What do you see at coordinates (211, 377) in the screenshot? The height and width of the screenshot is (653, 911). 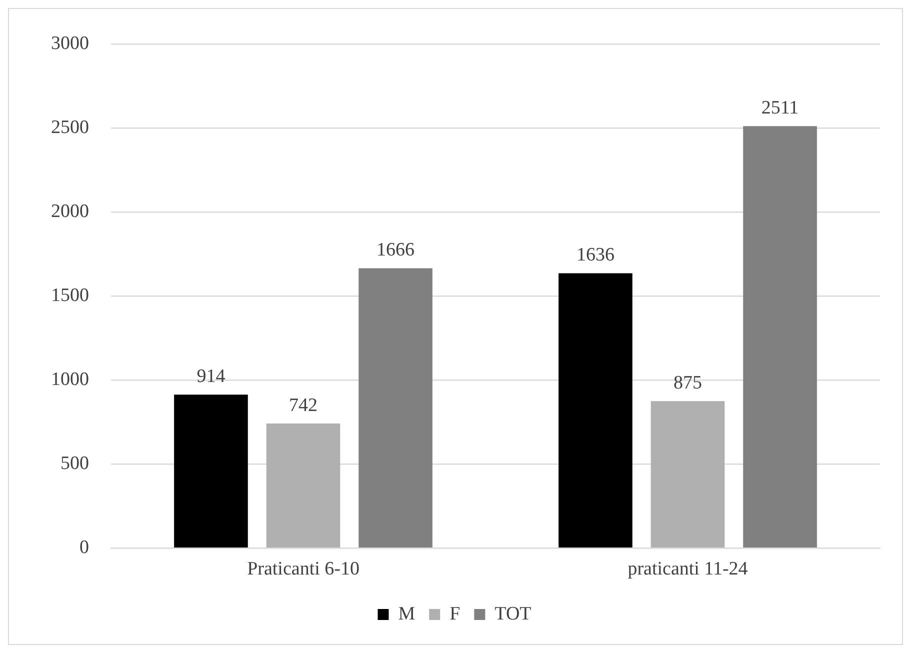 I see `data-label: 914` at bounding box center [211, 377].